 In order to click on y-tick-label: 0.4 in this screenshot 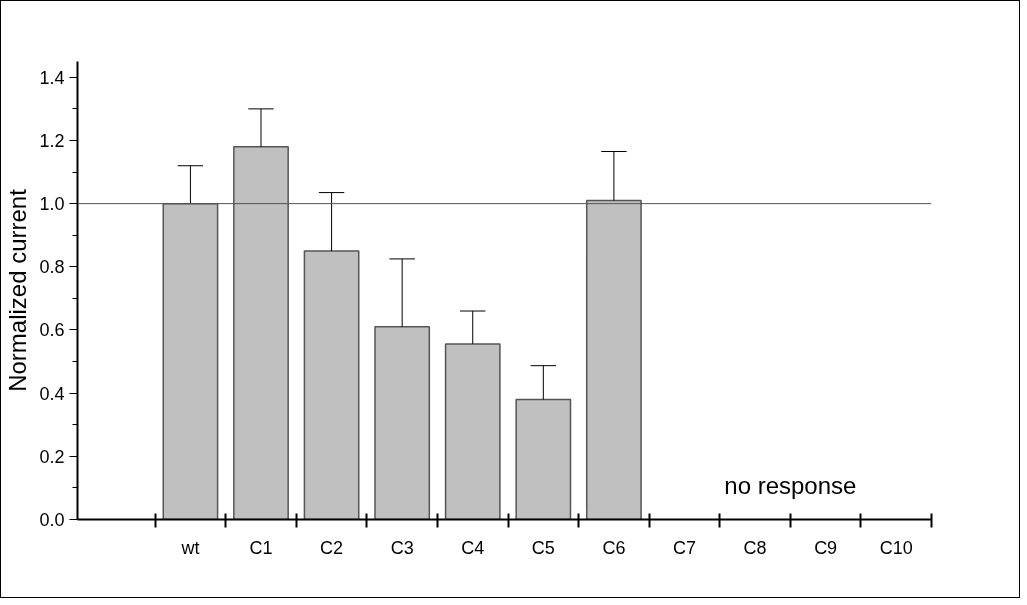, I will do `click(52, 393)`.